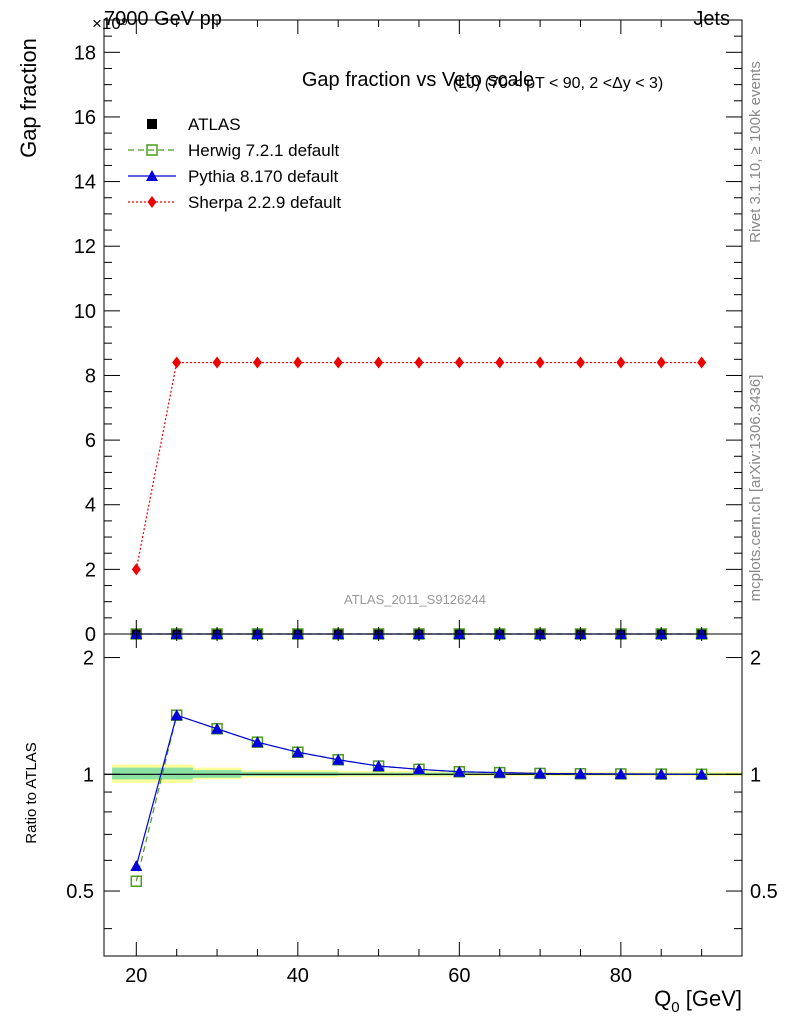  I want to click on energy-label: 7000 GeV pp, so click(163, 19).